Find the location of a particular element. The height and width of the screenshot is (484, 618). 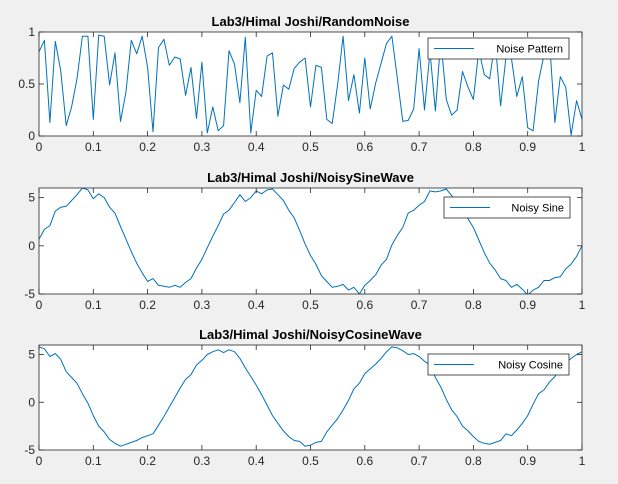

chart-0-legend-label: Noise Pattern is located at coordinates (529, 50).